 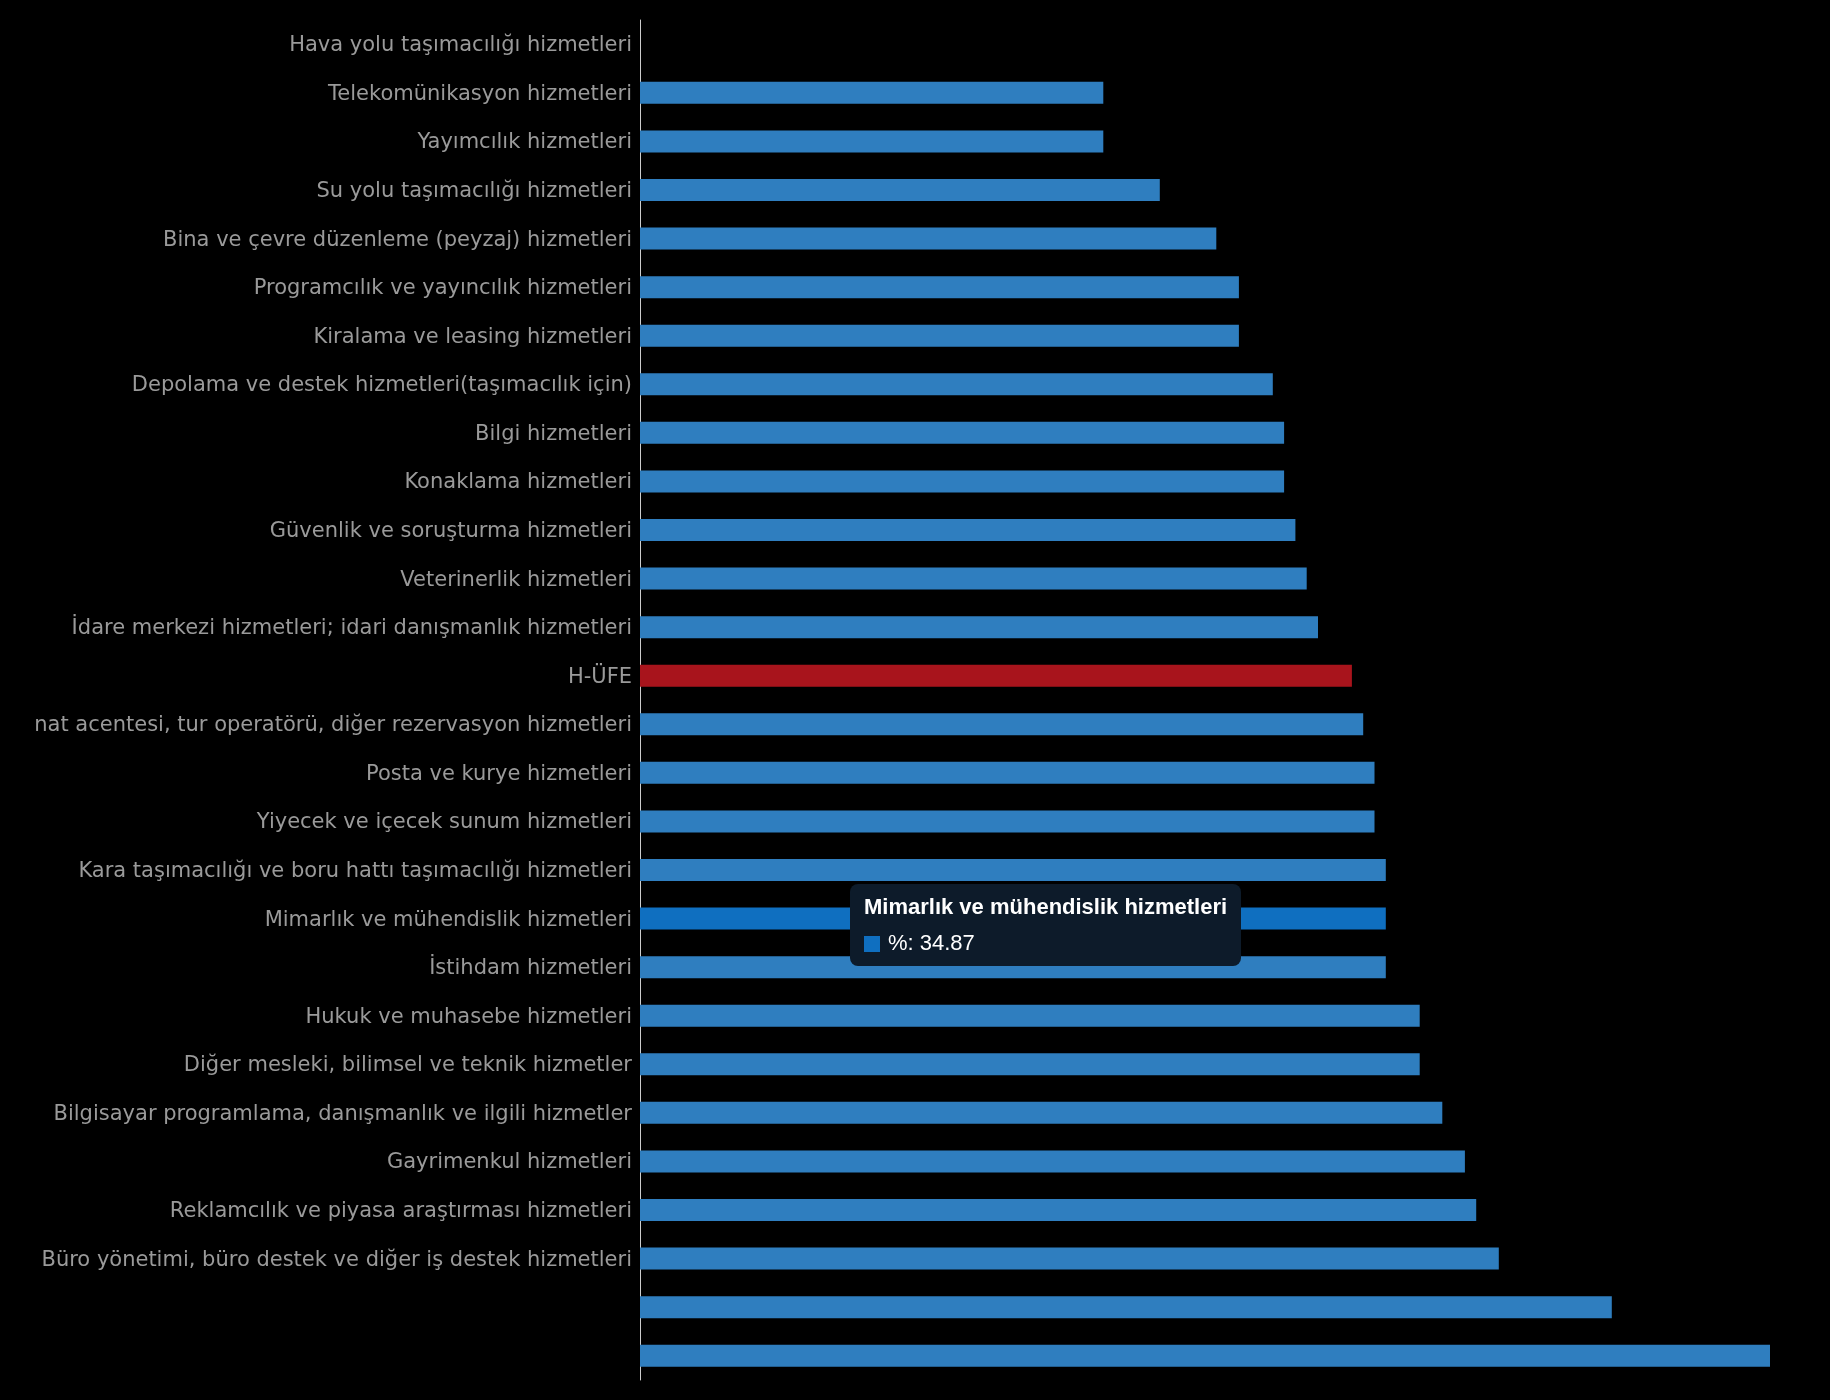 What do you see at coordinates (333, 724) in the screenshot?
I see `y-tick-label: nat acentesi, tur operatörü, diğer rezervasyon hizmetleri` at bounding box center [333, 724].